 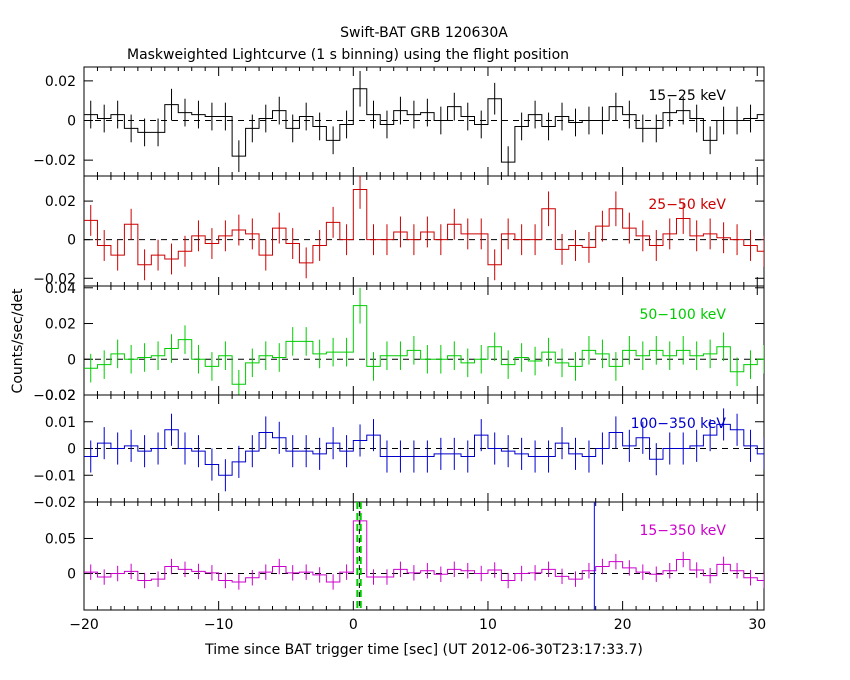 What do you see at coordinates (682, 315) in the screenshot?
I see `band-label: 50−100 keV` at bounding box center [682, 315].